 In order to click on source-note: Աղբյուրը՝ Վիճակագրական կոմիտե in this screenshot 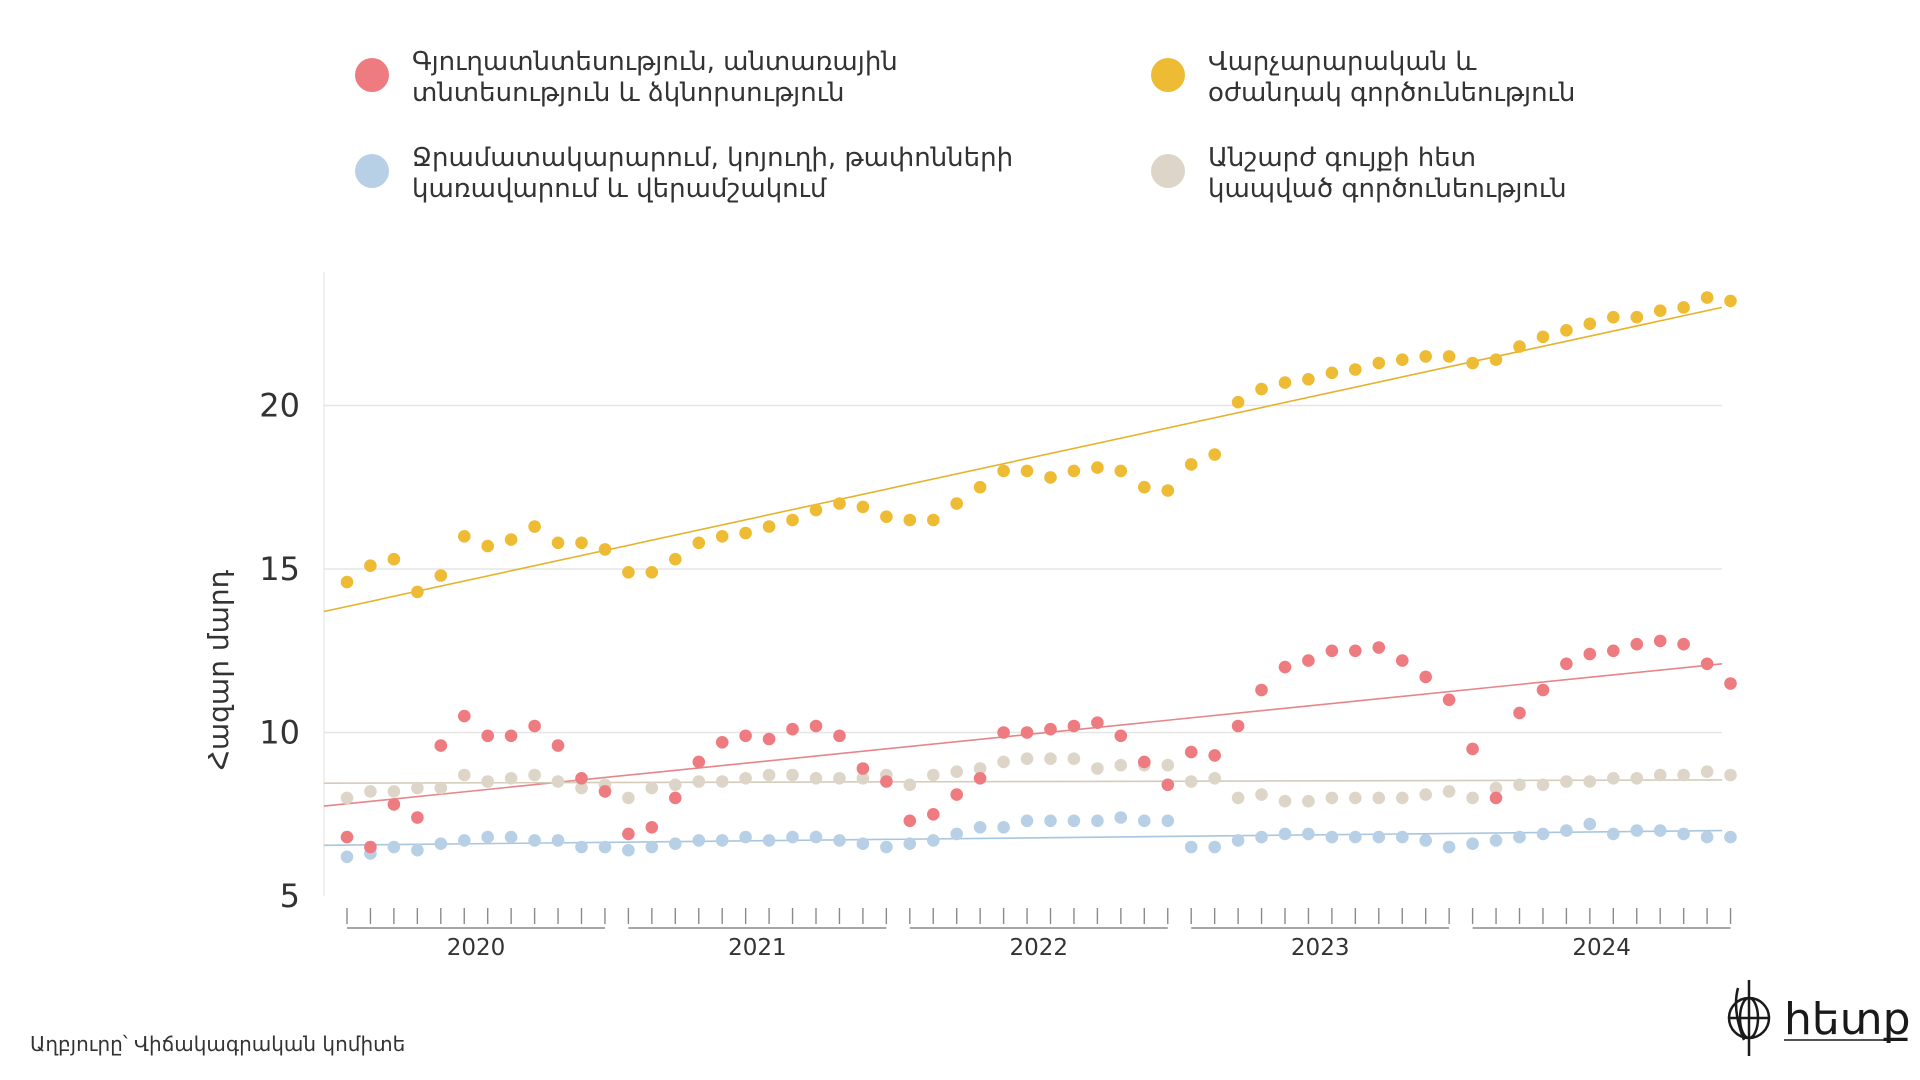, I will do `click(217, 1044)`.